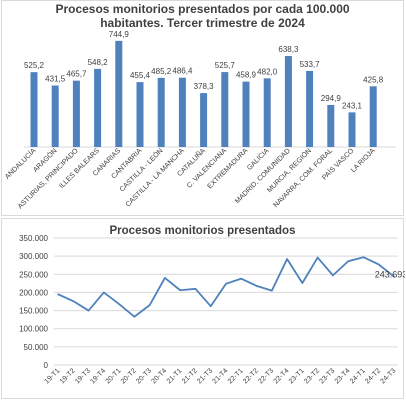 The width and height of the screenshot is (406, 400). What do you see at coordinates (34, 65) in the screenshot?
I see `data-label: 525,2` at bounding box center [34, 65].